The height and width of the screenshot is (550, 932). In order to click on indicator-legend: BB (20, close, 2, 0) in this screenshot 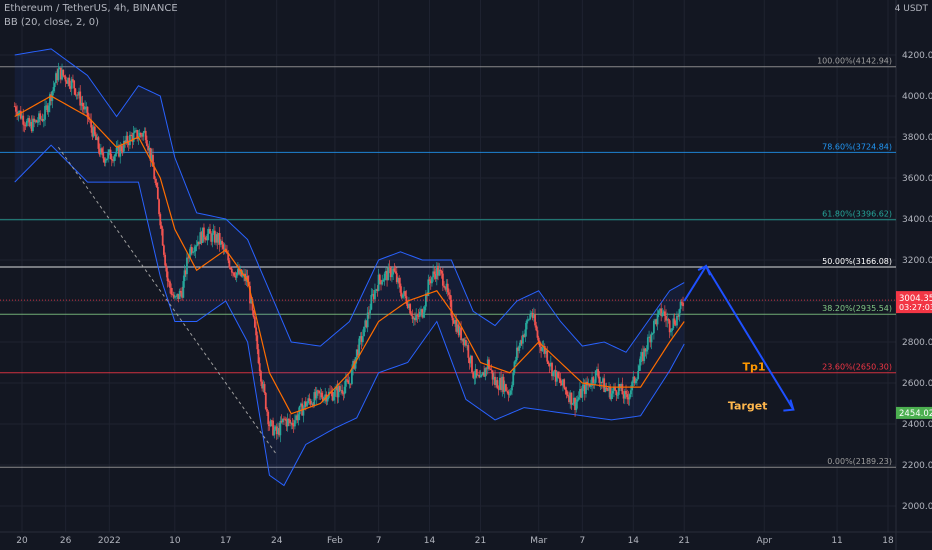, I will do `click(51, 22)`.